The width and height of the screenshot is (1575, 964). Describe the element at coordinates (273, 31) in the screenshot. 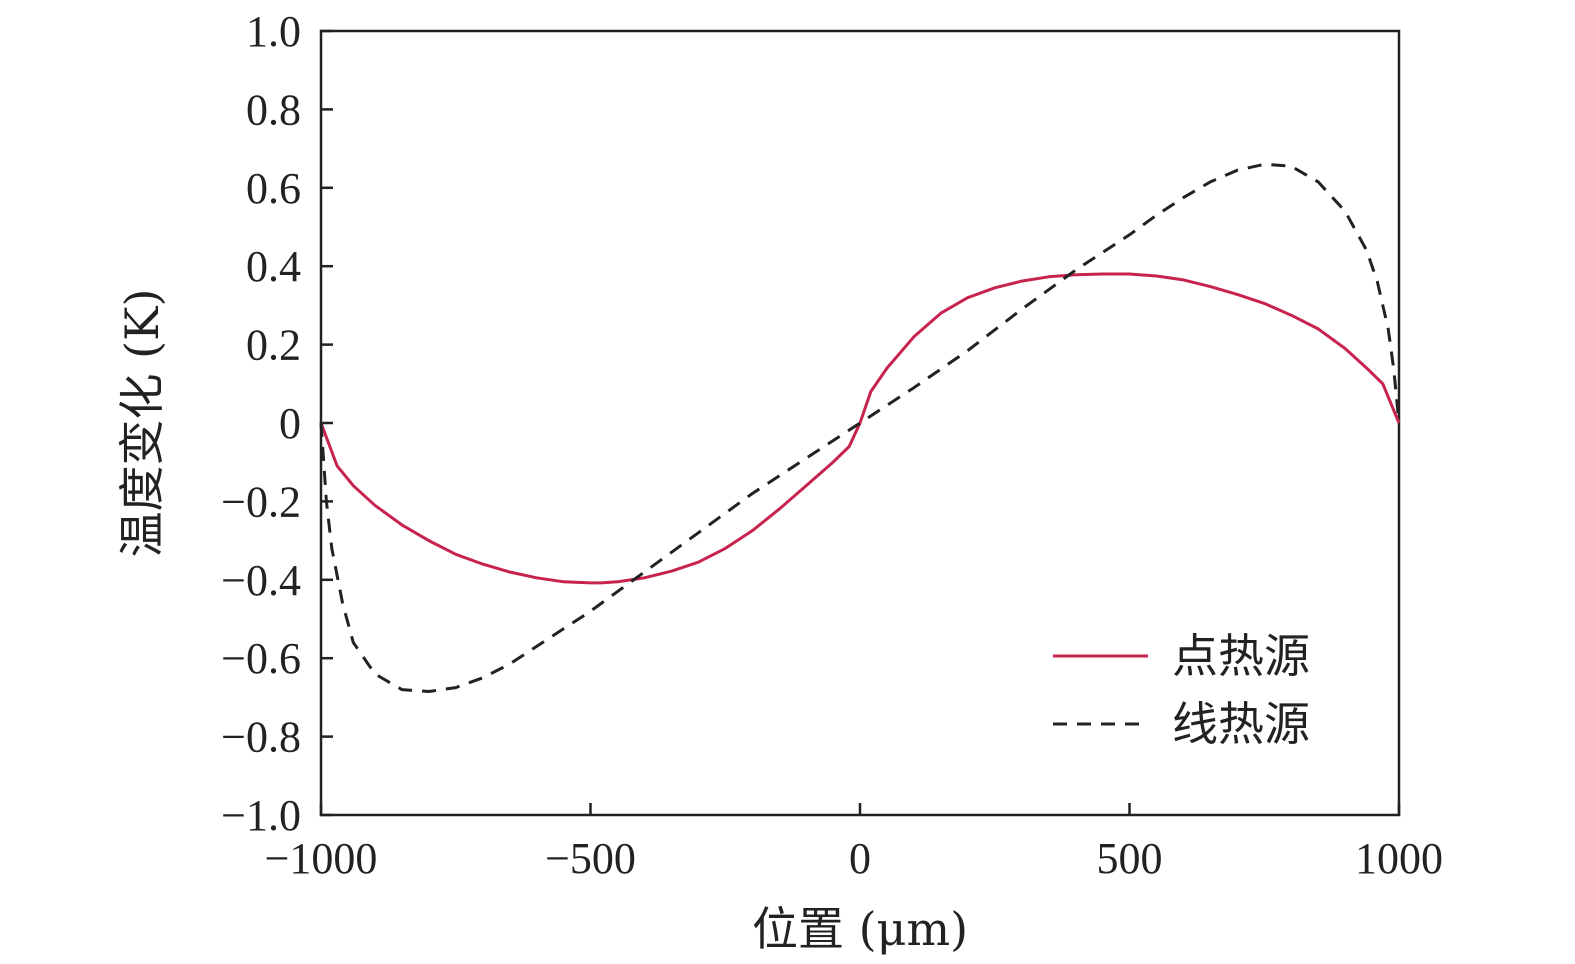

I see `y-tick-label: 1.0` at that location.